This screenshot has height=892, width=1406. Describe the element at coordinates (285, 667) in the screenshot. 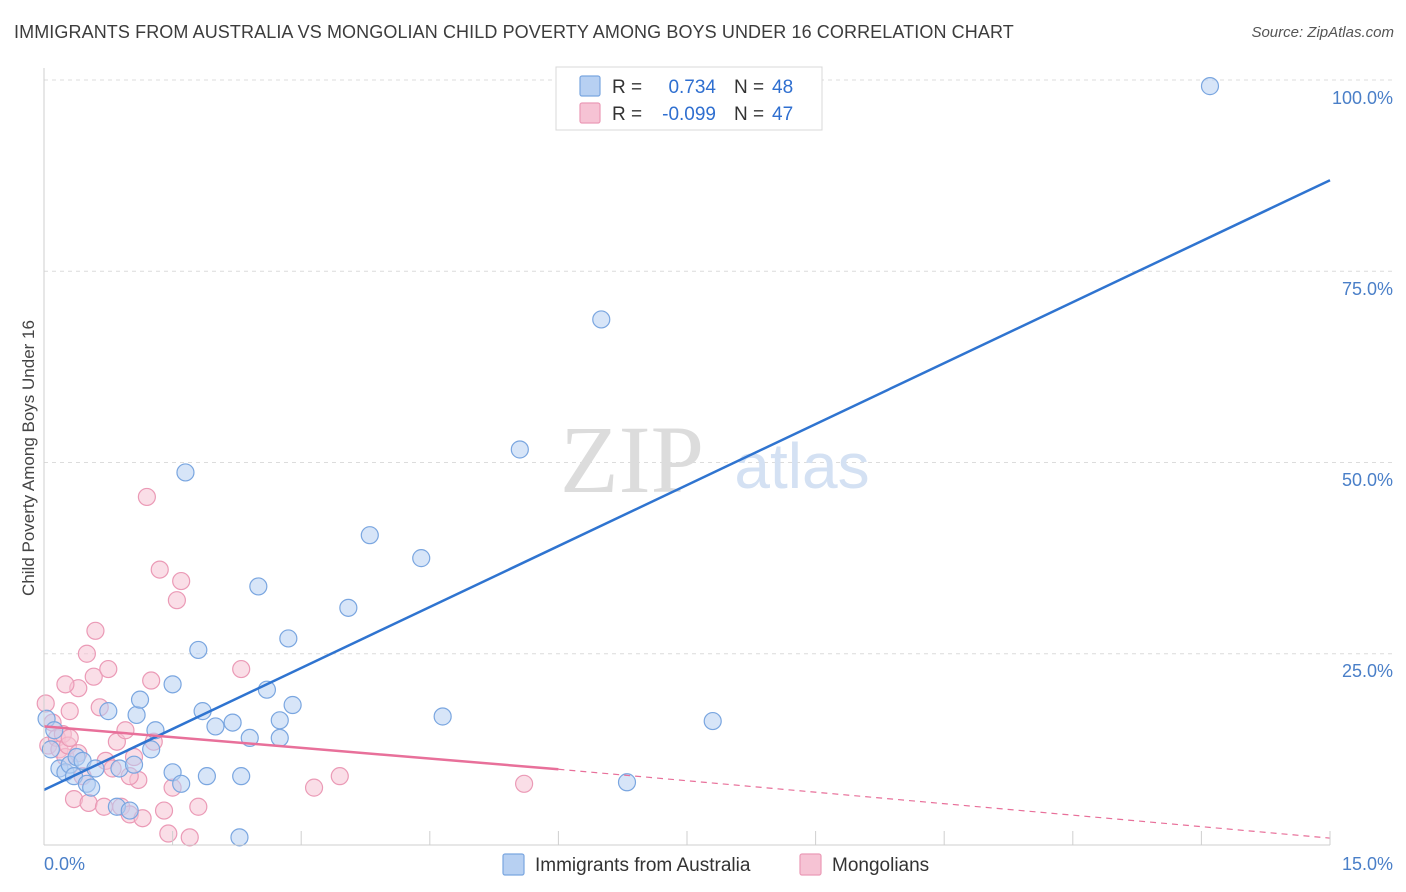

I see `mongolians-points` at that location.